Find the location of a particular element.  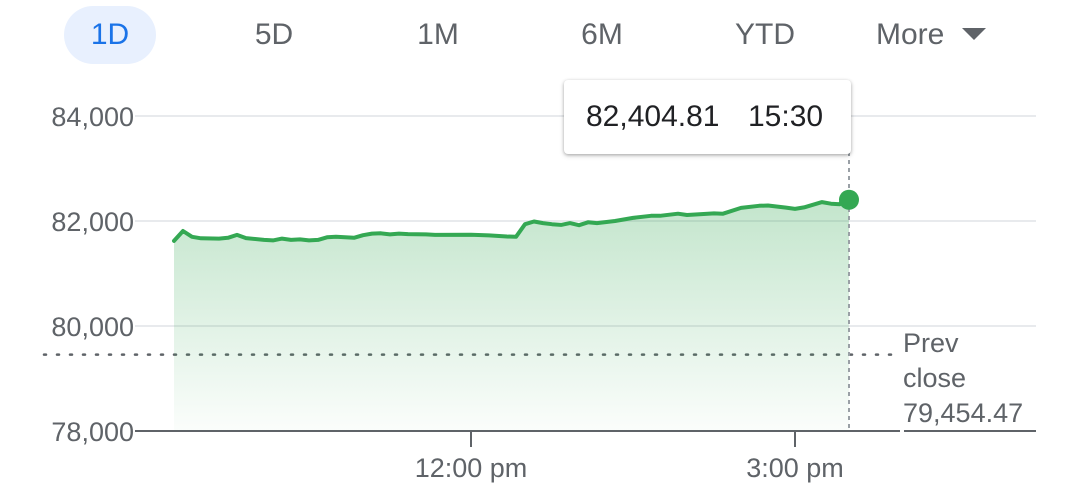

hover-point is located at coordinates (849, 199).